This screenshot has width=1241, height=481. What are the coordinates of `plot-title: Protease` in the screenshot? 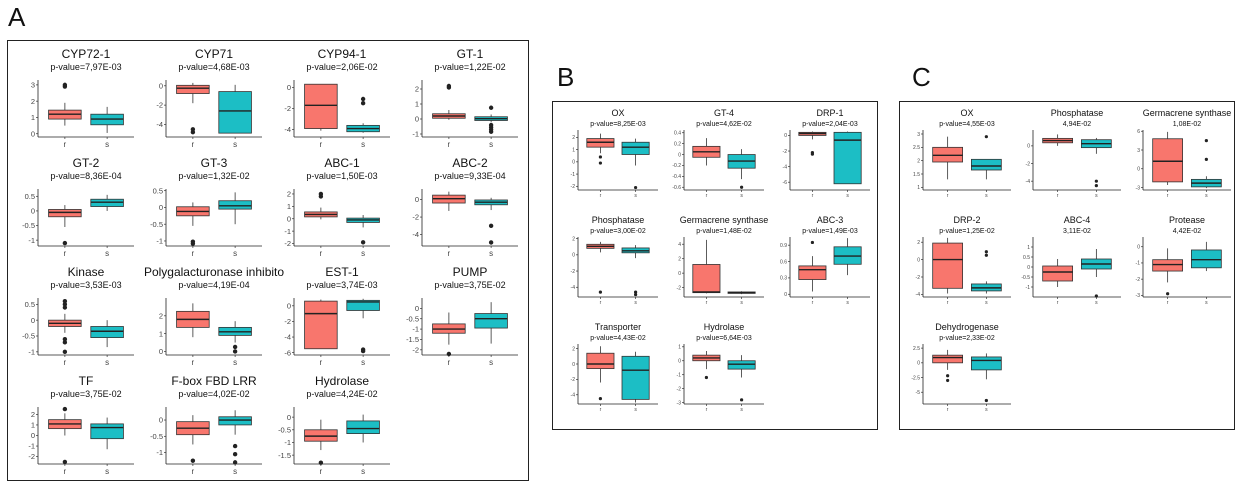 It's located at (1187, 220).